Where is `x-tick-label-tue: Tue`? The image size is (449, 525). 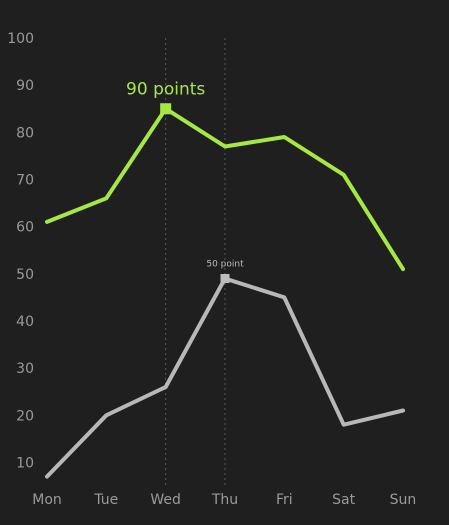 x-tick-label-tue: Tue is located at coordinates (105, 500).